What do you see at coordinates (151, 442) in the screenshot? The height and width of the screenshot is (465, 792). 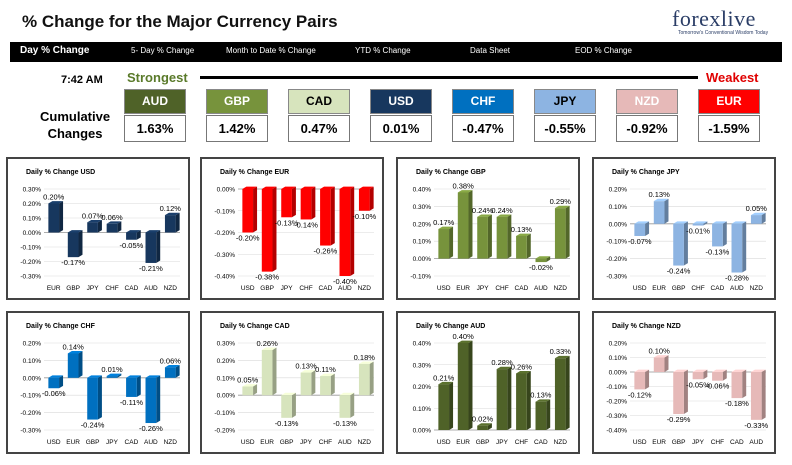 I see `x-tick-label: AUD` at bounding box center [151, 442].